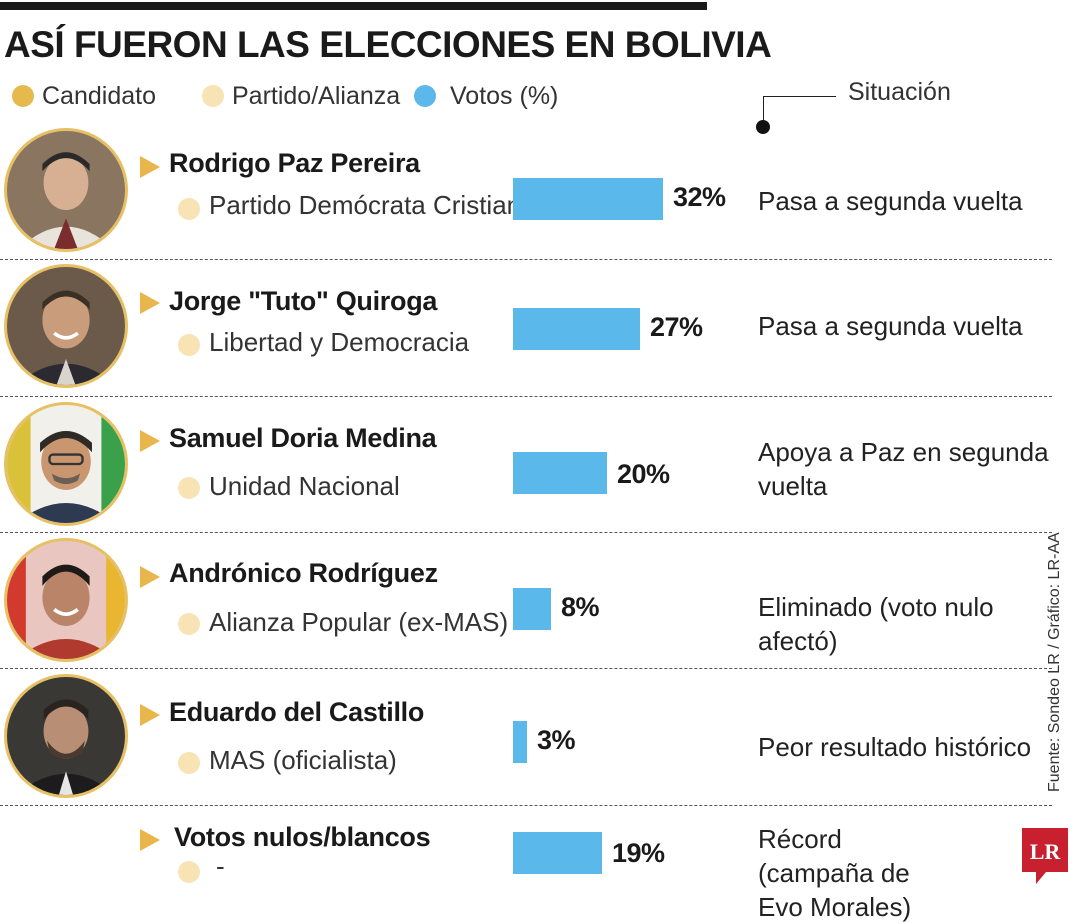  Describe the element at coordinates (876, 624) in the screenshot. I see `status-text: Eliminado (voto nulo afectó)` at that location.